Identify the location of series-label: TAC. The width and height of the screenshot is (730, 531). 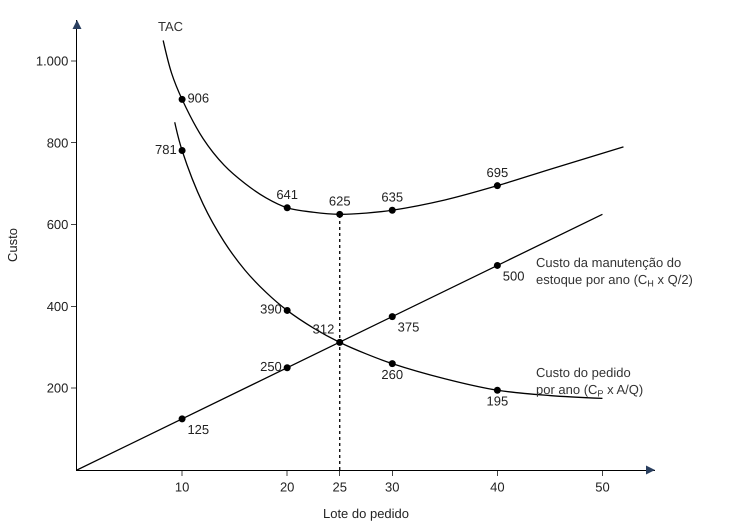
(171, 26).